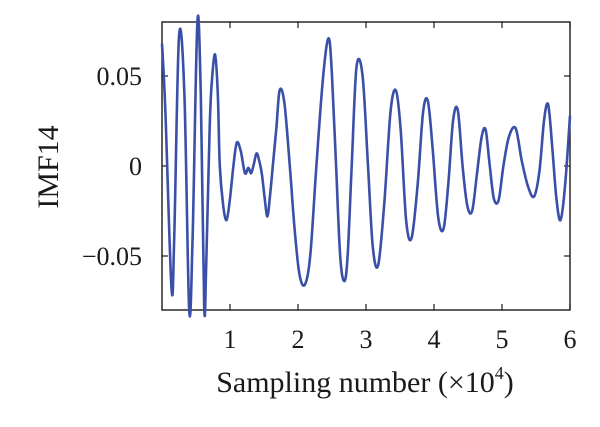  I want to click on y-axis-label: IMF14, so click(48, 166).